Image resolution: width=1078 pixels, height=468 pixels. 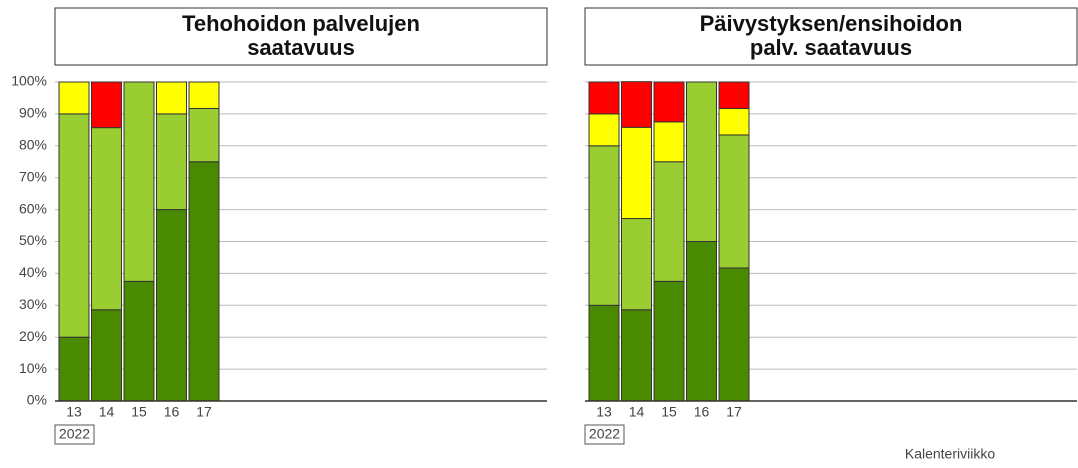 I want to click on y-tick-label: 70%, so click(x=33, y=176).